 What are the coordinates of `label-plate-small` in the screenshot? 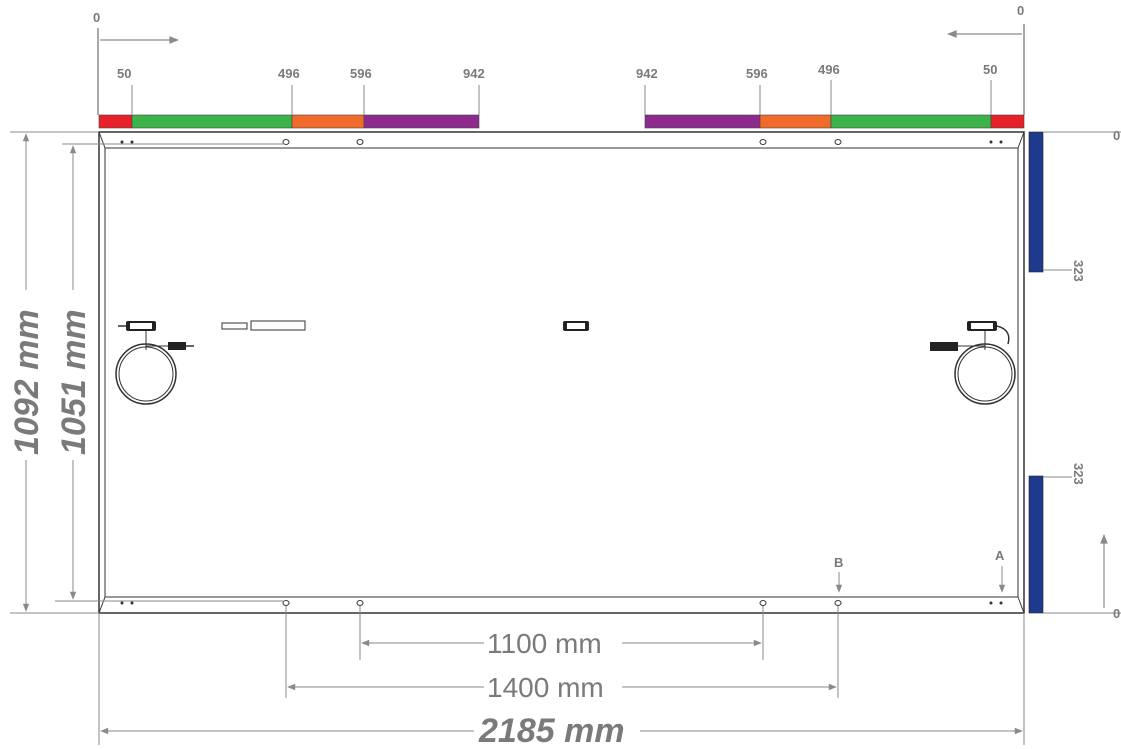 It's located at (234, 326).